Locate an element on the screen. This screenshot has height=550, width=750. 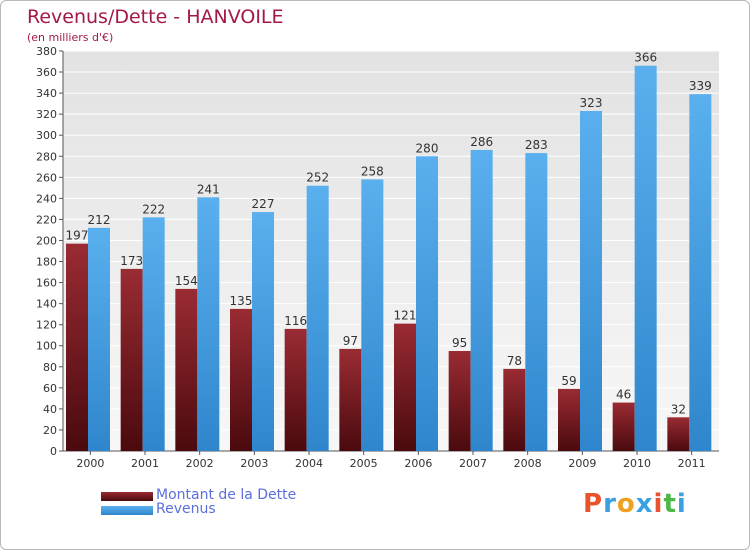
y-tick-label: 360 is located at coordinates (46, 72).